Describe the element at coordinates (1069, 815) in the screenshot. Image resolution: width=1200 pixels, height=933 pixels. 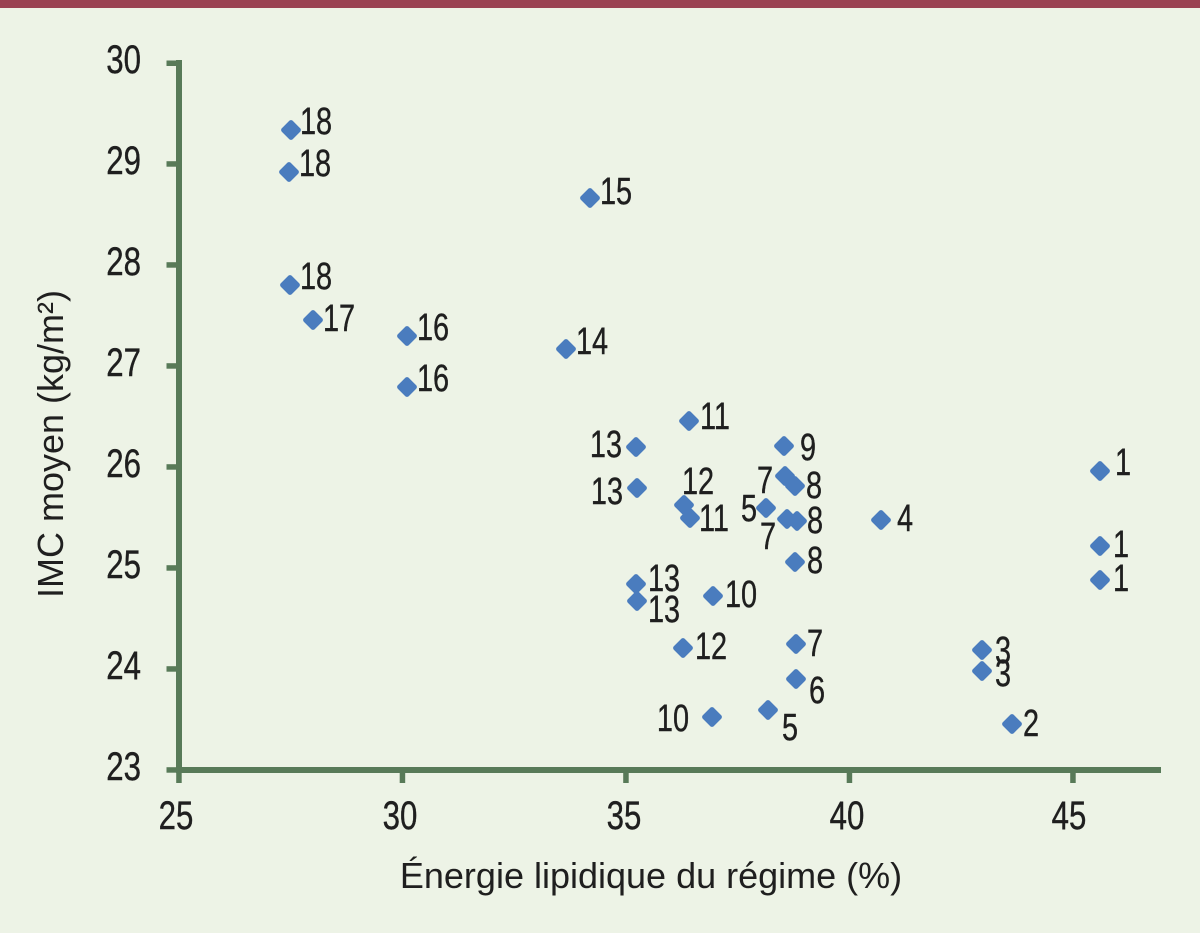
I see `svg-text: 45` at that location.